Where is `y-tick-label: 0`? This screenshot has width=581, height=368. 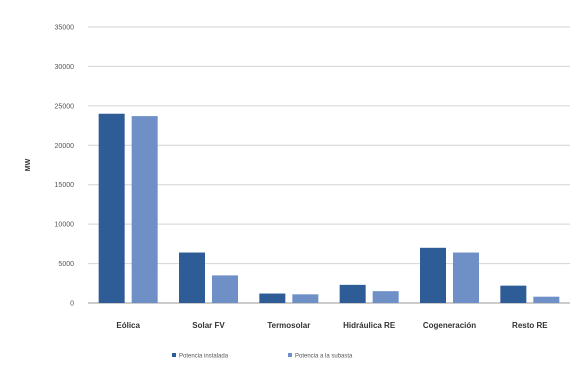
y-tick-label: 0 is located at coordinates (72, 304).